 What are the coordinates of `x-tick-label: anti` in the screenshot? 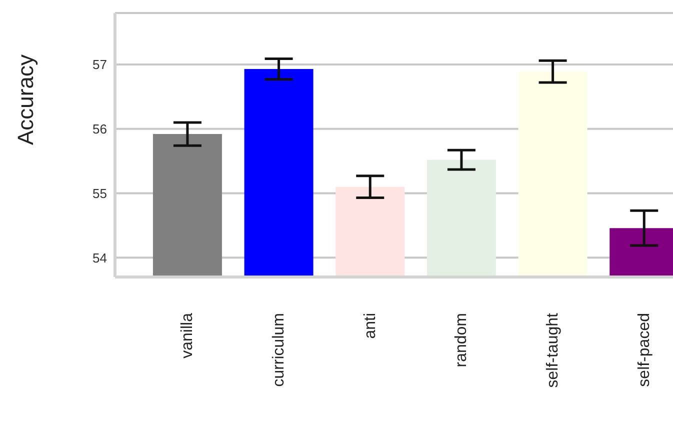 It's located at (370, 326).